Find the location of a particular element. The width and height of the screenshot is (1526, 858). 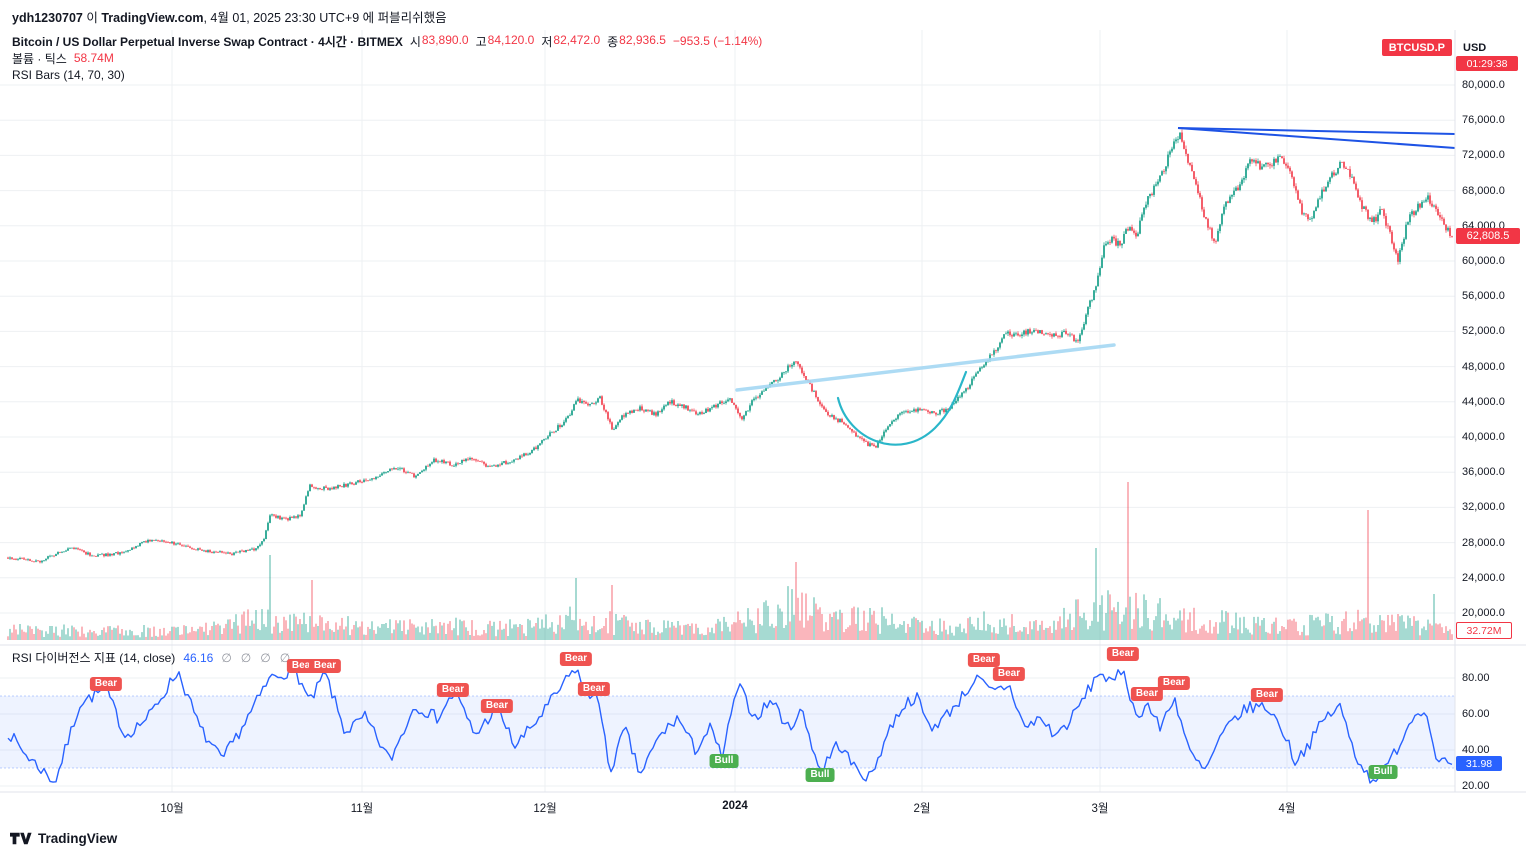

rsi-bars-legend-row: RSI Bars (14, 70, 30) is located at coordinates (387, 75).